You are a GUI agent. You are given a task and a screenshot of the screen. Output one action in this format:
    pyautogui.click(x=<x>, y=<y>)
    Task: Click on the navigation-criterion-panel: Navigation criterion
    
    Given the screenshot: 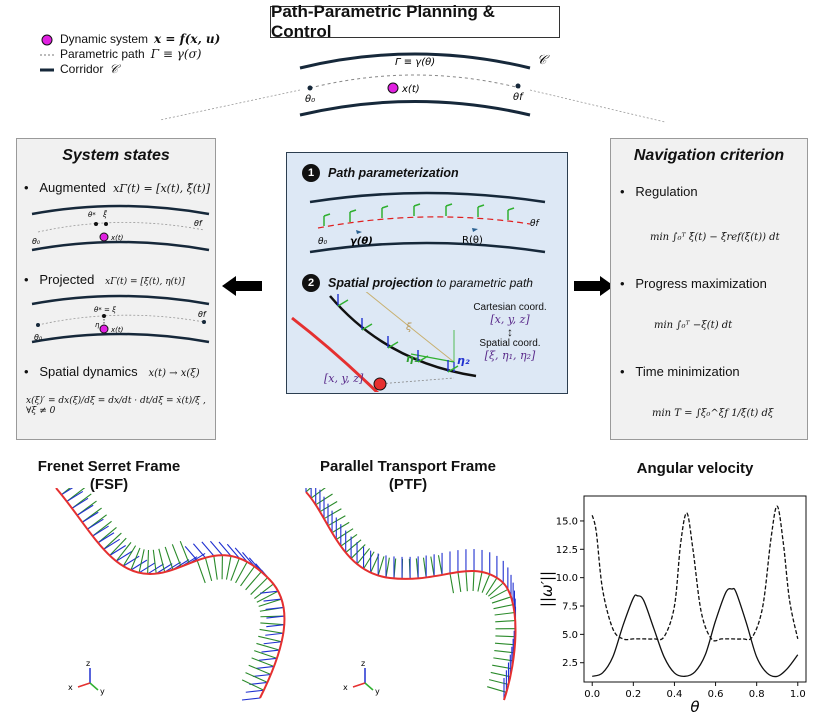 What is the action you would take?
    pyautogui.click(x=709, y=289)
    